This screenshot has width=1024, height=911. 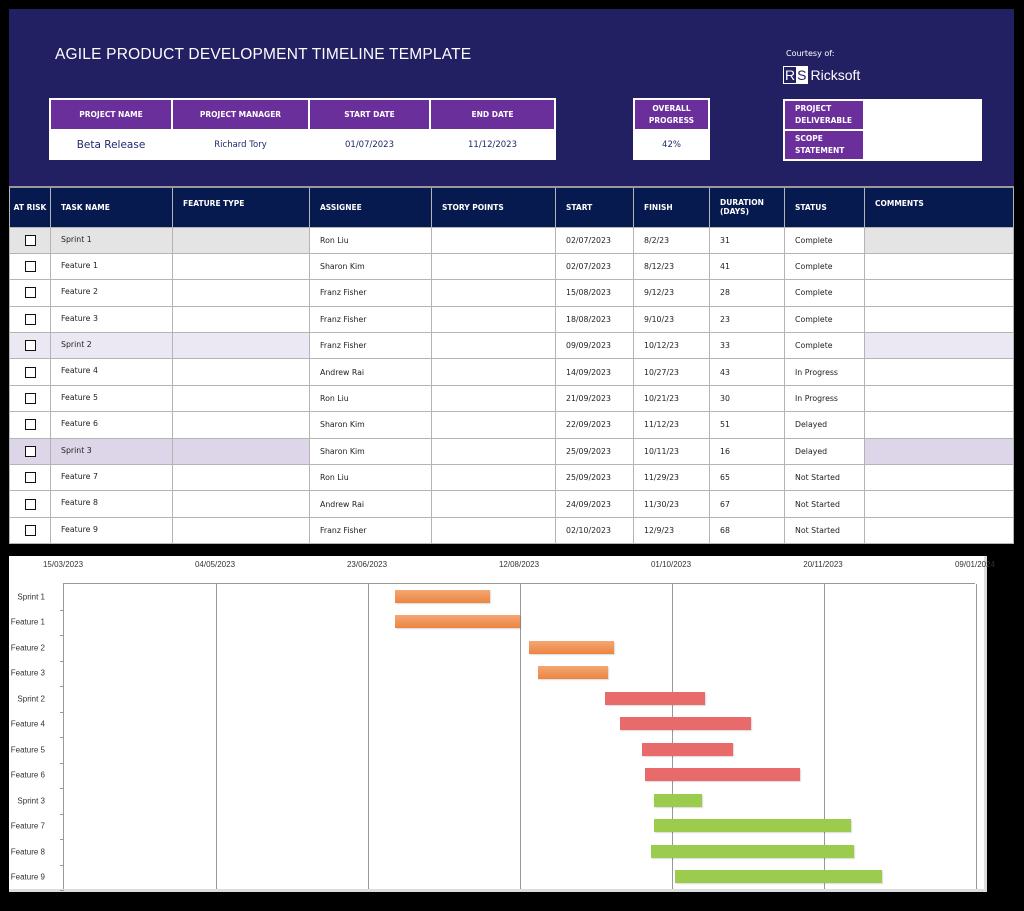 I want to click on task-name-cell: Feature 3, so click(x=111, y=319).